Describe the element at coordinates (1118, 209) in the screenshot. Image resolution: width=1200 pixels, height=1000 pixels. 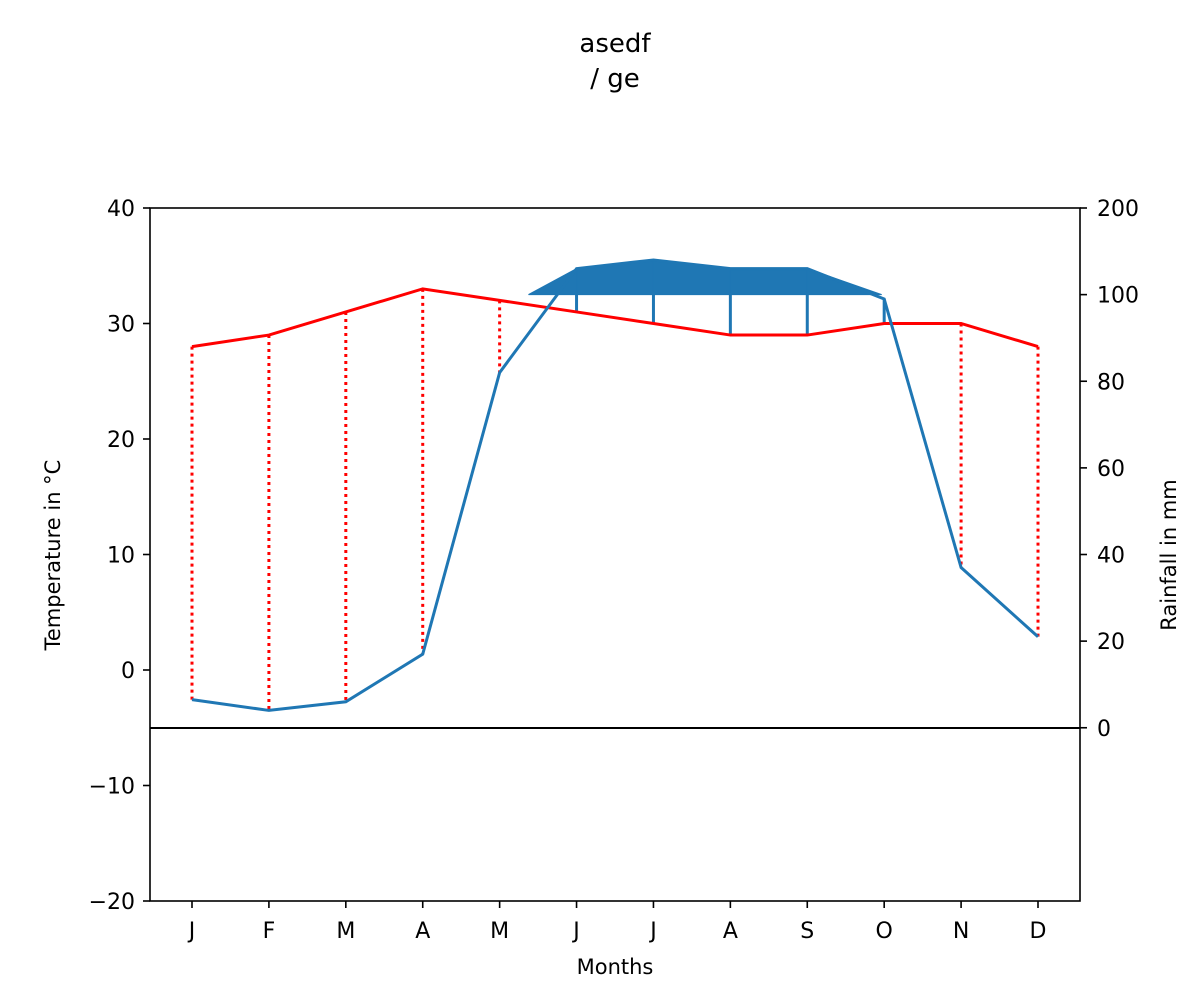
I see `rainfall-tick-label: 200` at that location.